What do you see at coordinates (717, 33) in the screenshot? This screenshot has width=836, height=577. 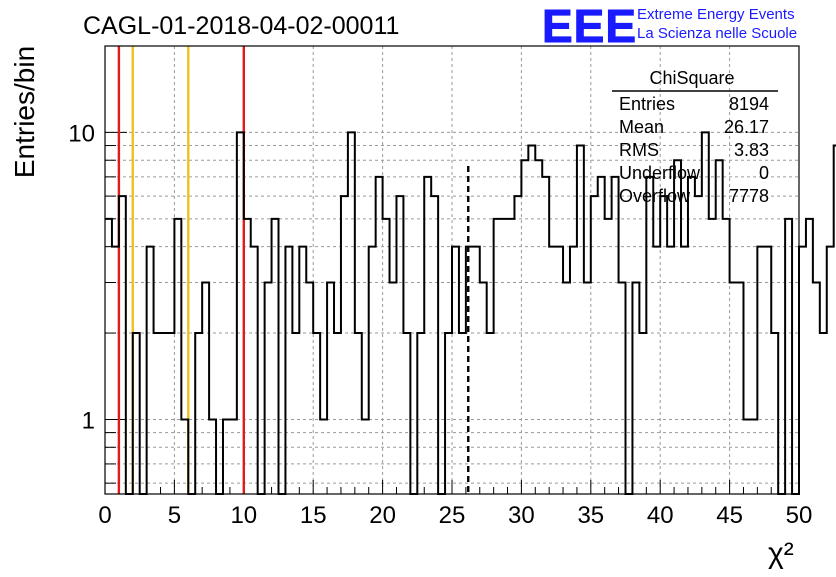 I see `logo-line-2: La Scienza nelle Scuole` at bounding box center [717, 33].